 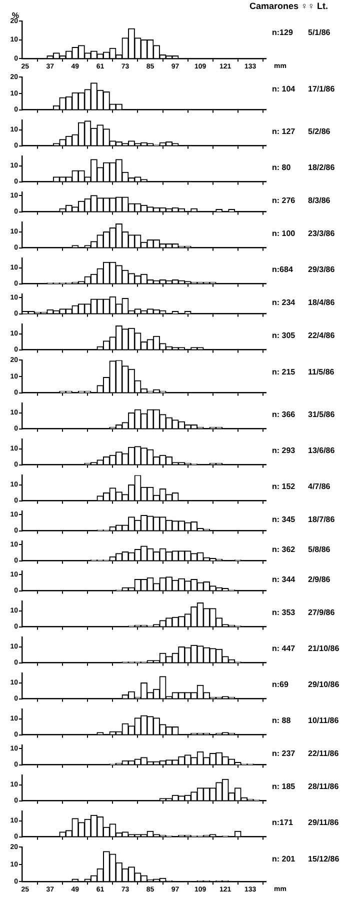 What do you see at coordinates (322, 167) in the screenshot?
I see `text: 18/2/86` at bounding box center [322, 167].